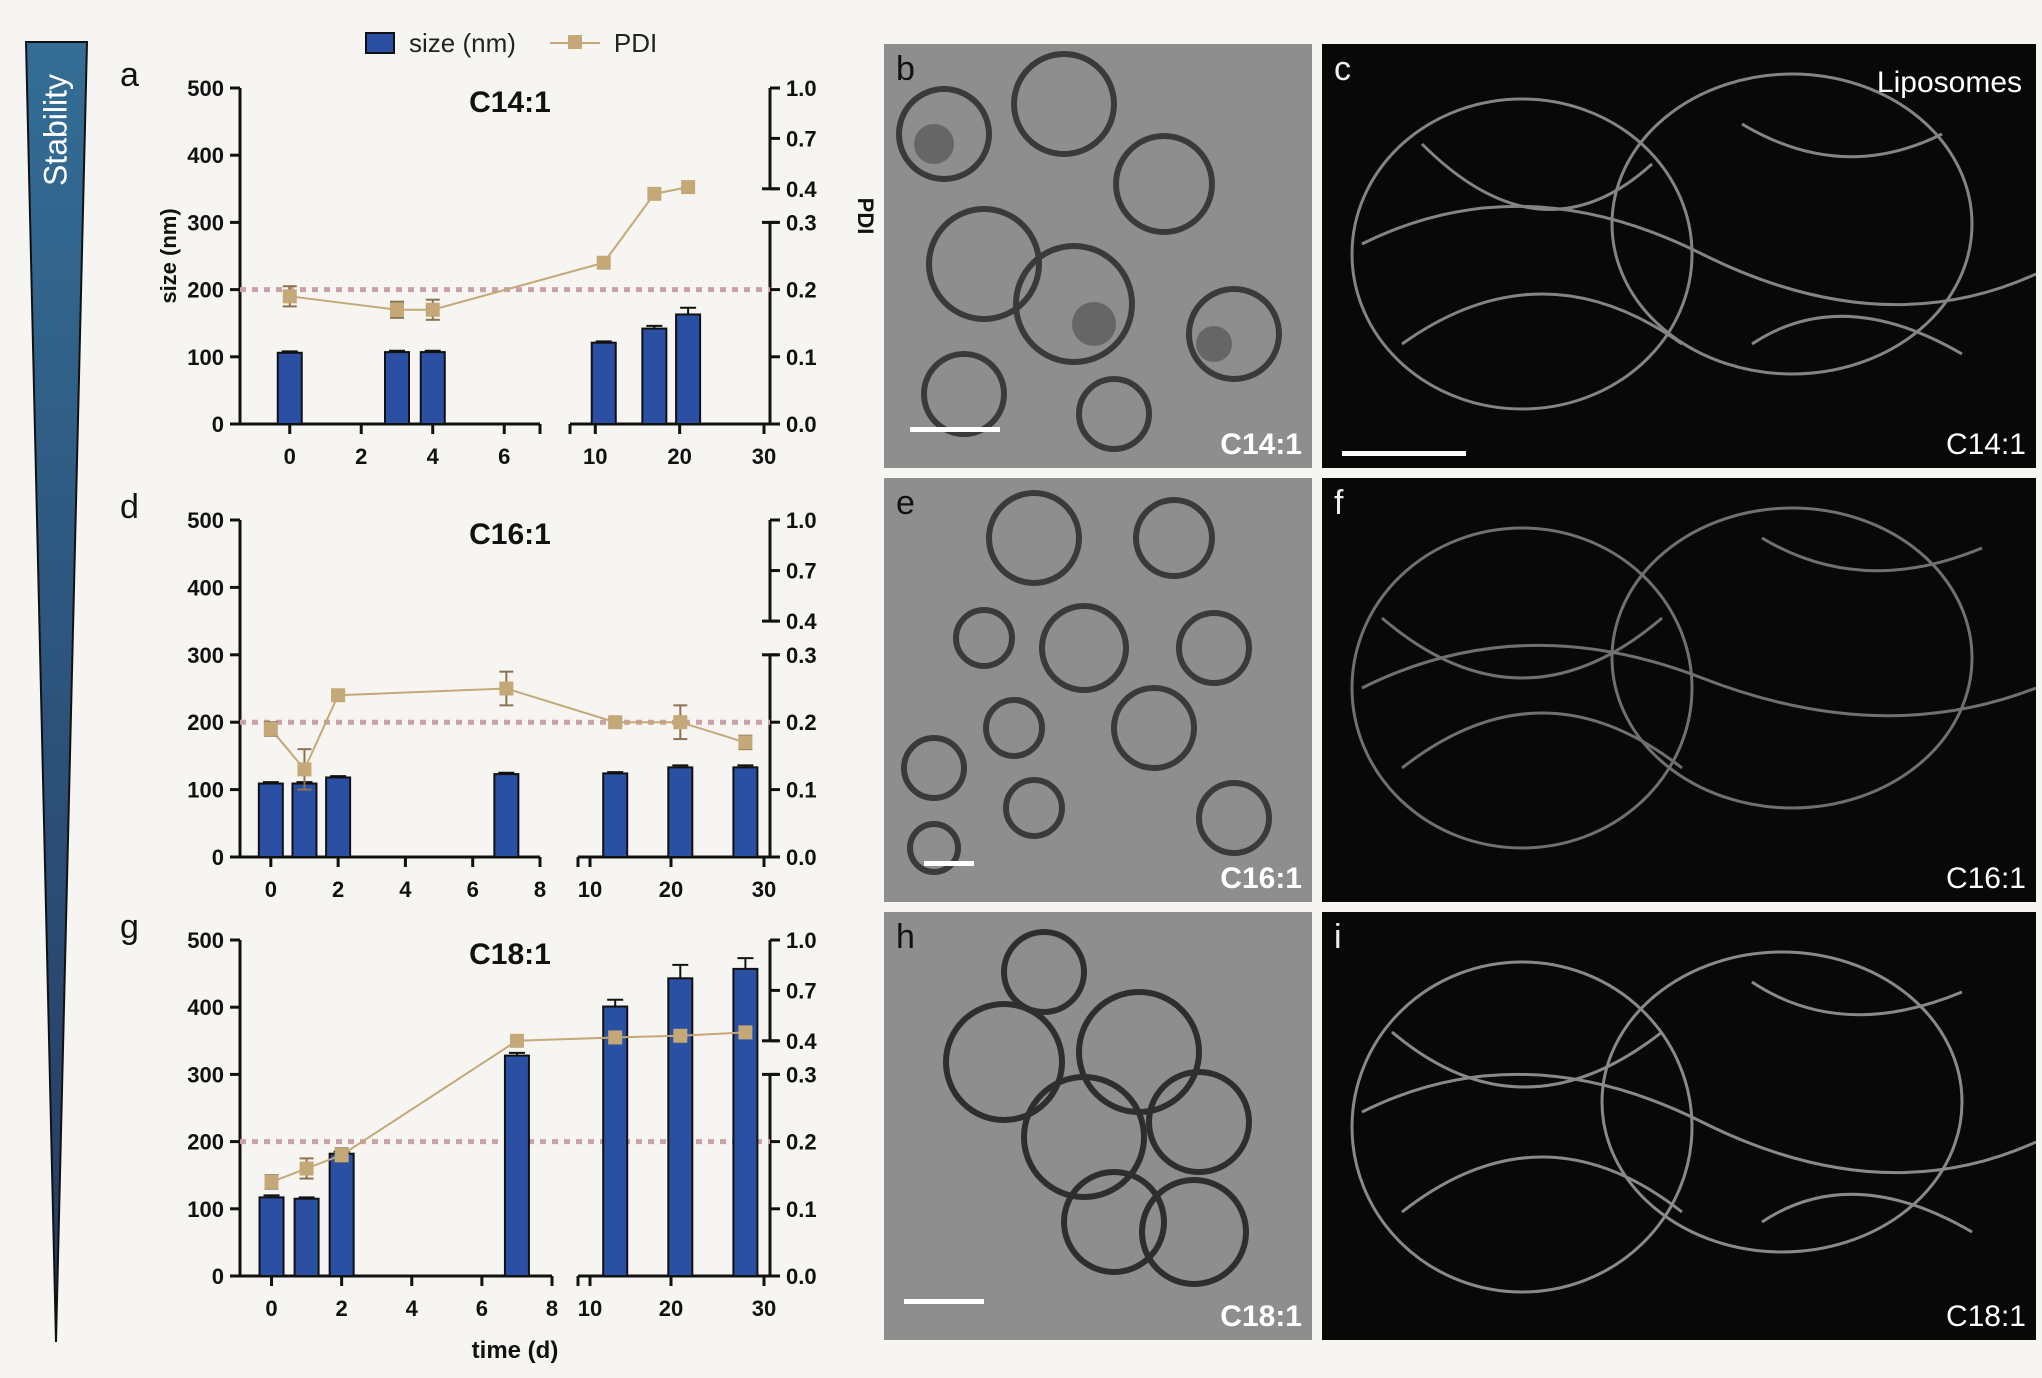 The image size is (2042, 1378). What do you see at coordinates (510, 954) in the screenshot?
I see `chart-title: C18:1` at bounding box center [510, 954].